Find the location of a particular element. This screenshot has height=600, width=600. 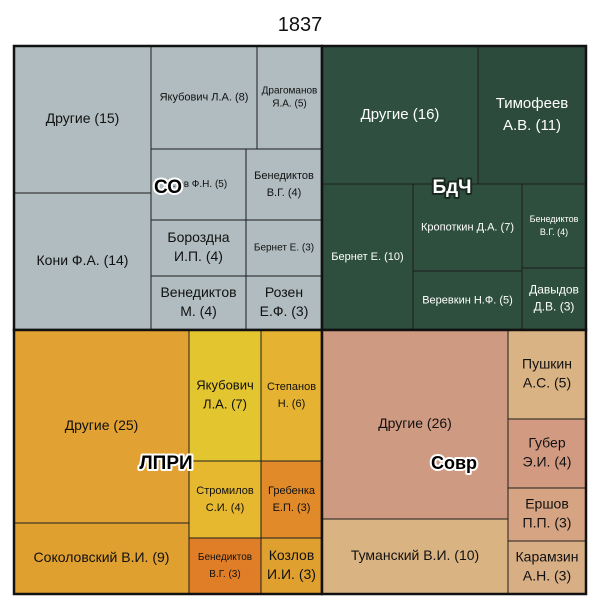

cell-label: Е.Ф. (3) is located at coordinates (284, 311).